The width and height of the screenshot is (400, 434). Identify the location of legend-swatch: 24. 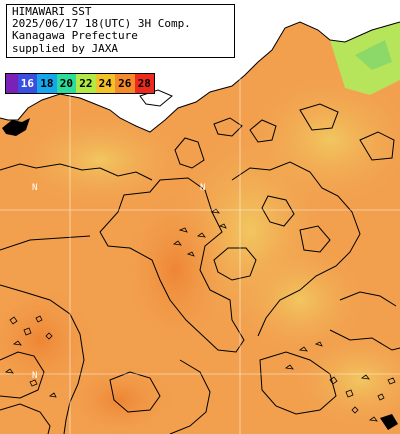
(105, 83).